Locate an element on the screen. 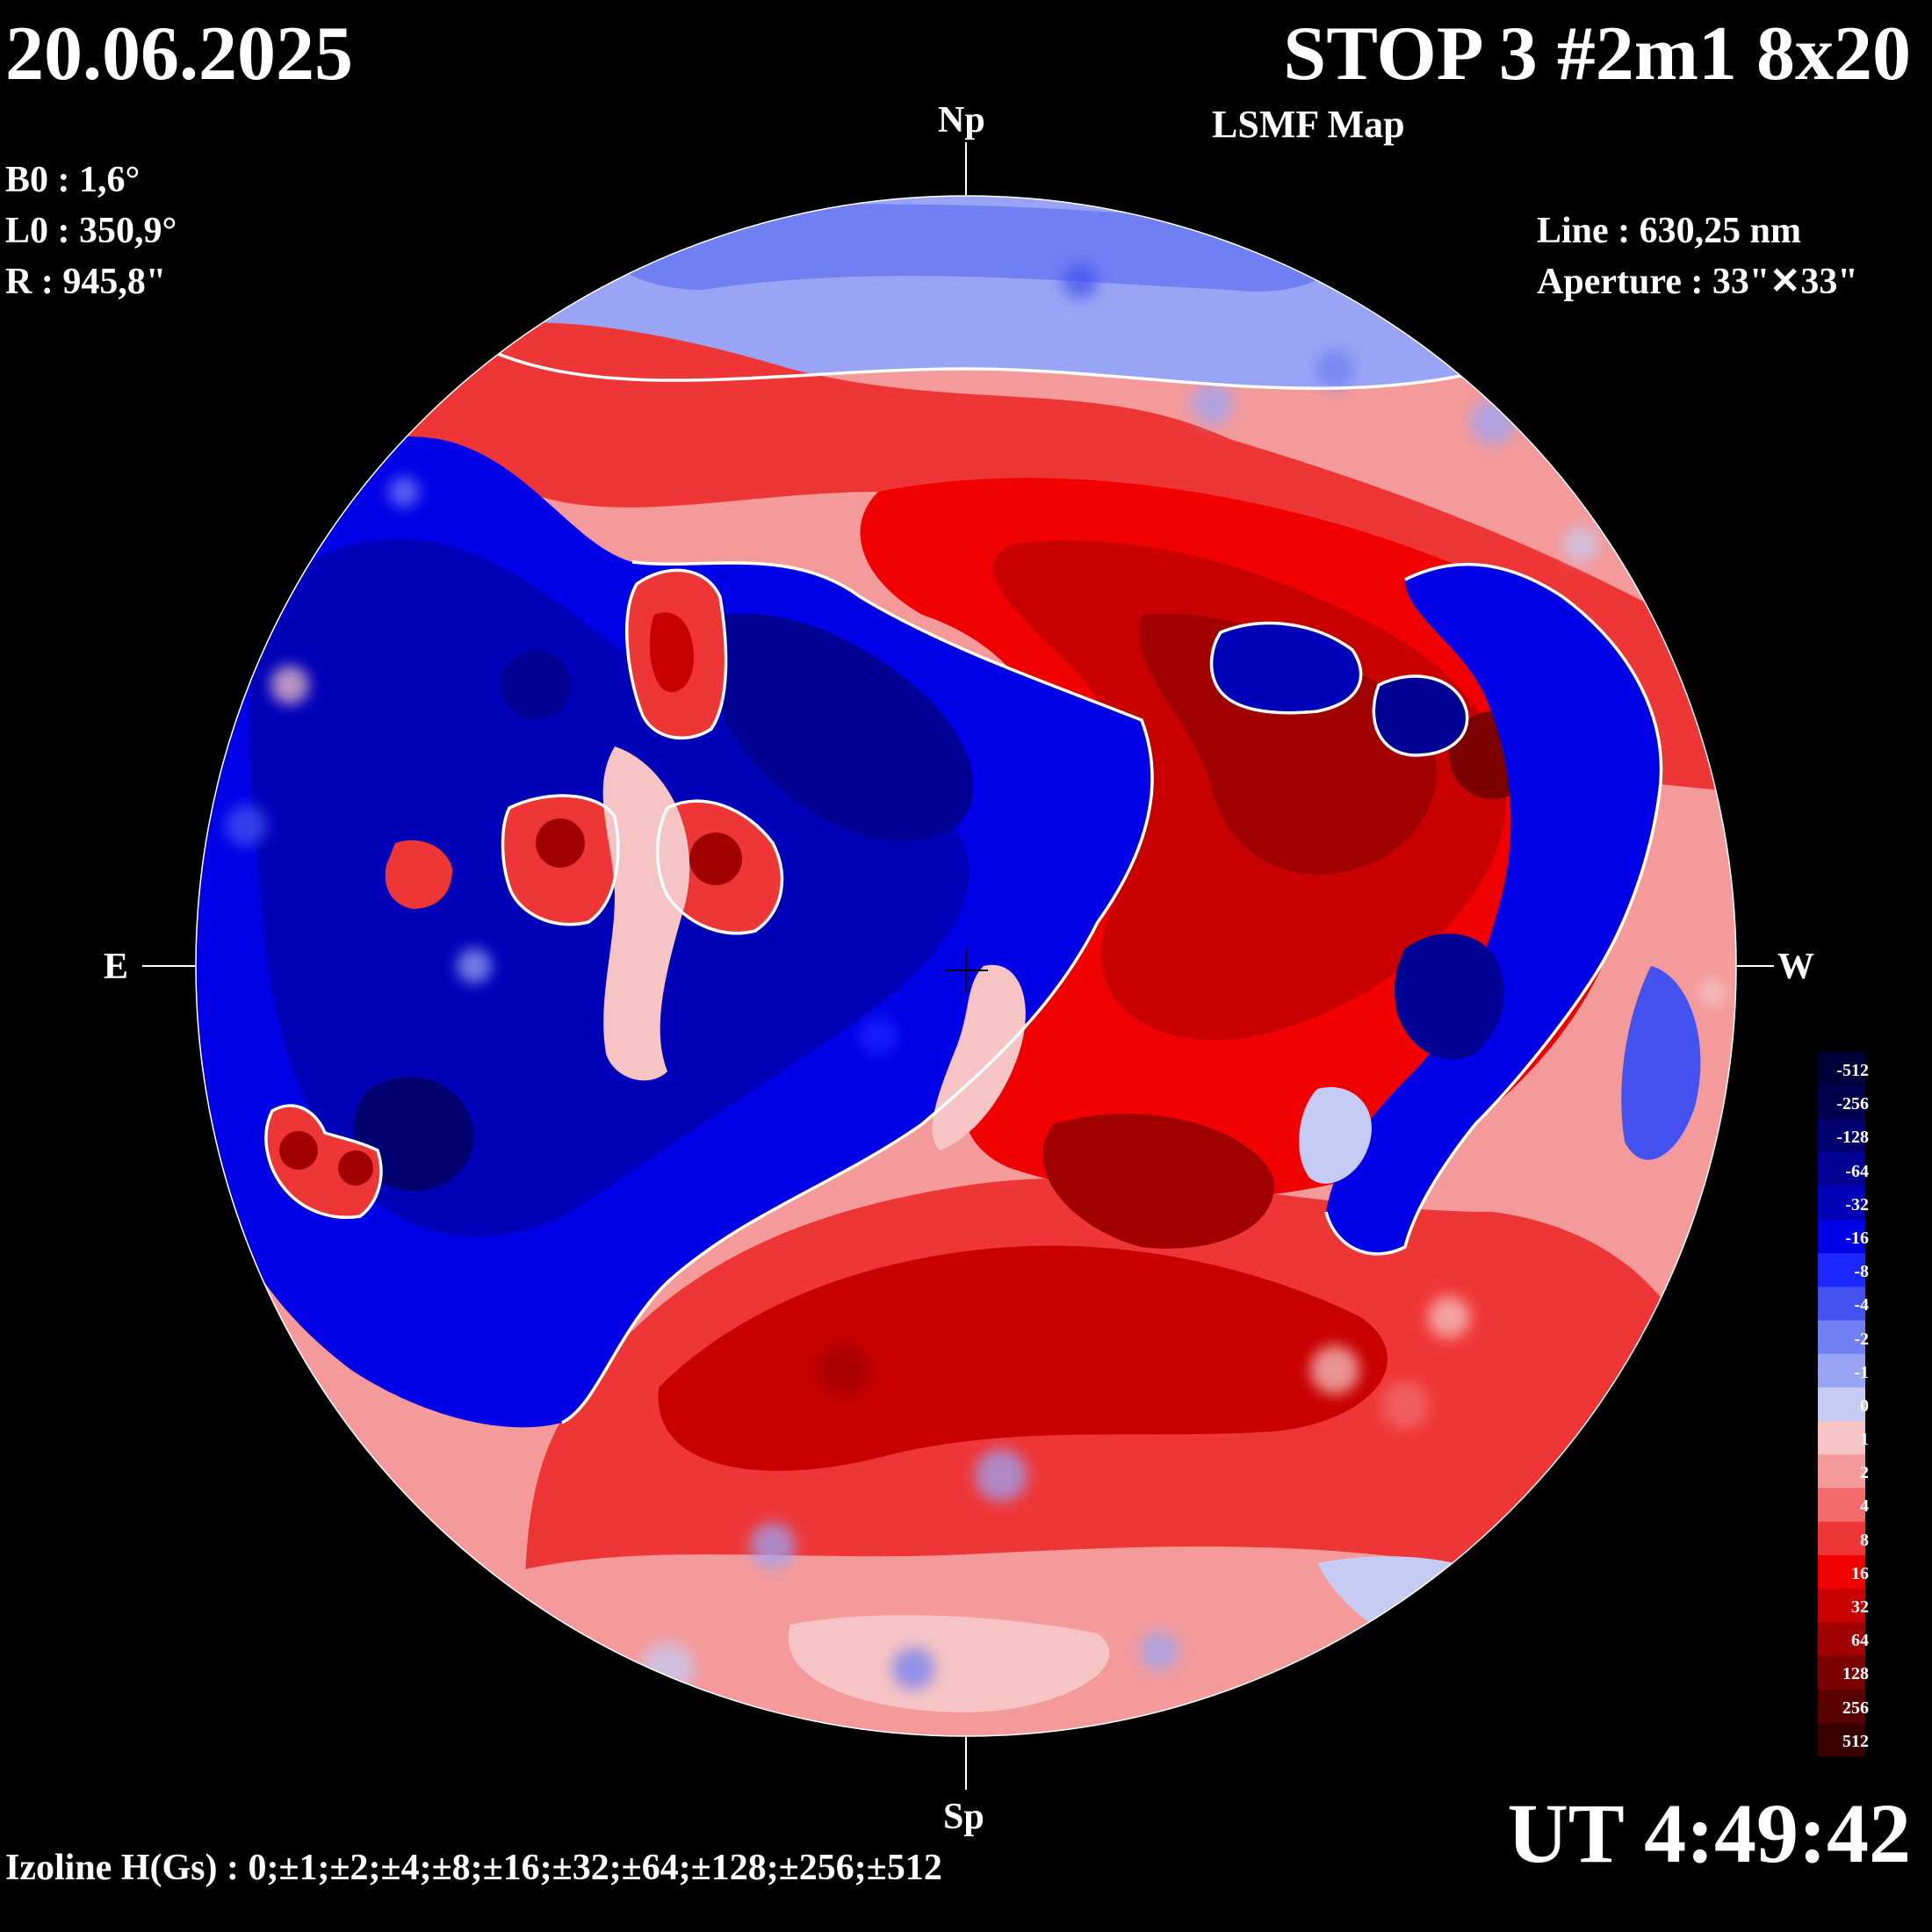 The image size is (1932, 1932). param-radius: R : 945,8" is located at coordinates (86, 282).